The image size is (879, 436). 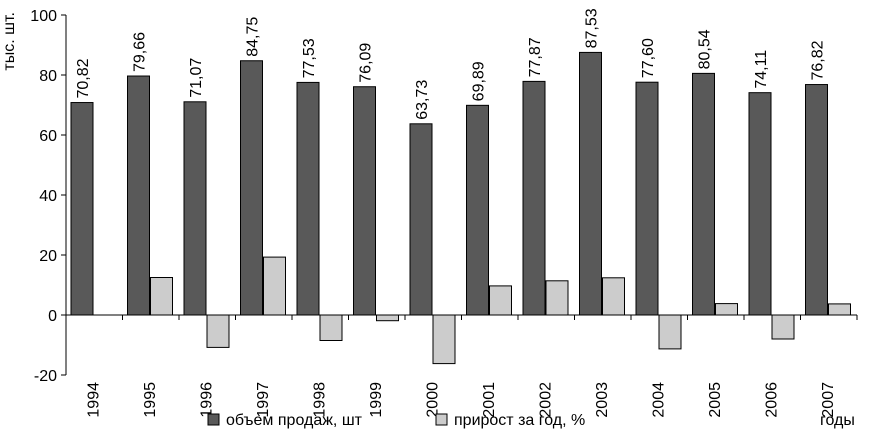 I want to click on category-label: 2002, so click(x=545, y=400).